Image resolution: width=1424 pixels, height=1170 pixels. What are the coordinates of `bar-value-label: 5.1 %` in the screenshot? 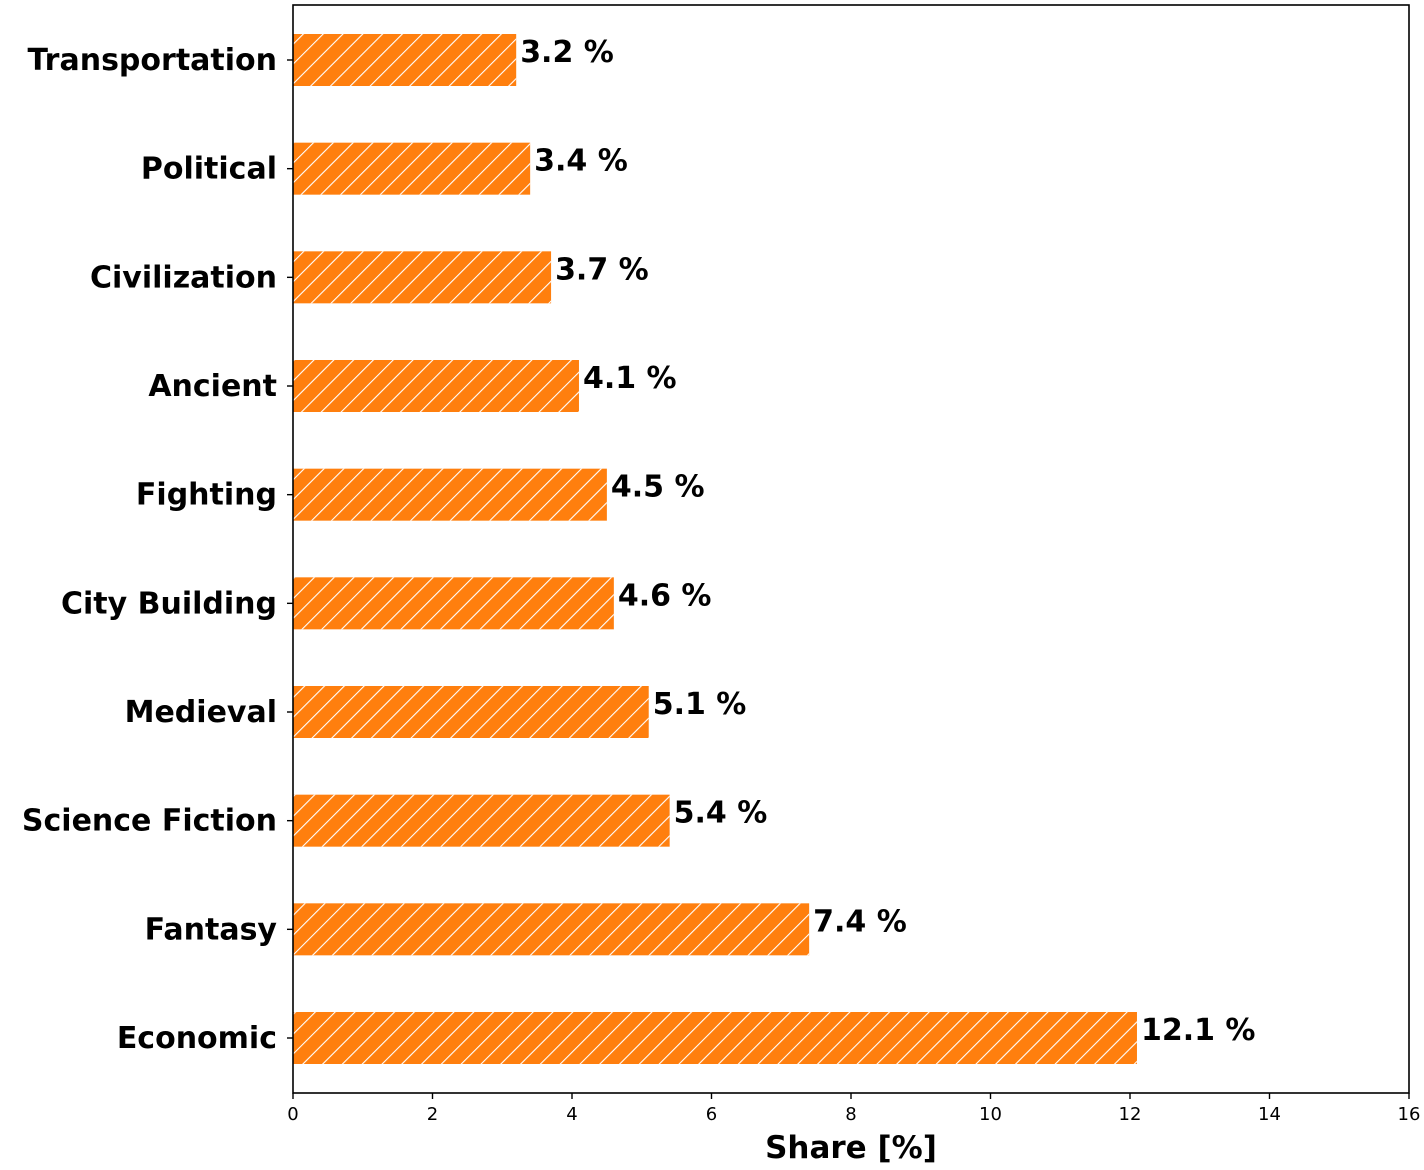 It's located at (700, 704).